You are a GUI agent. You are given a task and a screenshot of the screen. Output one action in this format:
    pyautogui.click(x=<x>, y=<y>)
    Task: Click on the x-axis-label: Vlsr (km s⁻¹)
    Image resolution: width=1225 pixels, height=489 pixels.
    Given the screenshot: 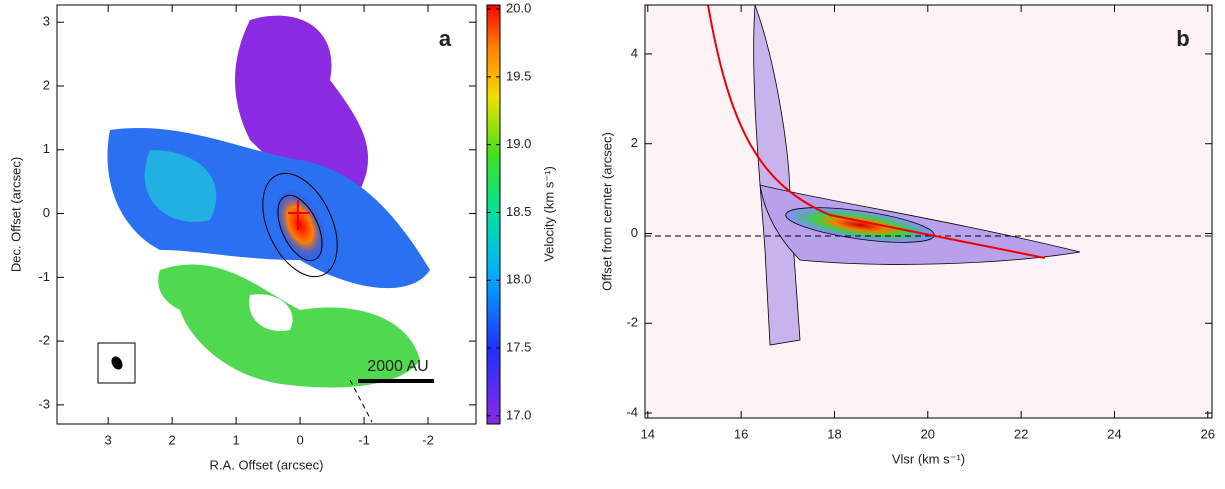 What is the action you would take?
    pyautogui.click(x=928, y=458)
    